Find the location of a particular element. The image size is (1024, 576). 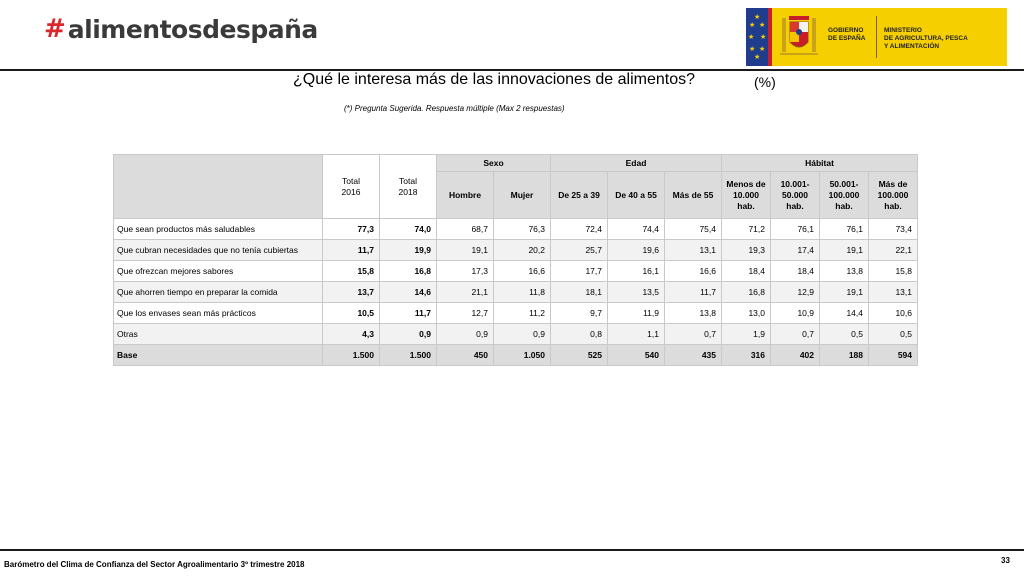

cell-value: 21,1 is located at coordinates (465, 292).